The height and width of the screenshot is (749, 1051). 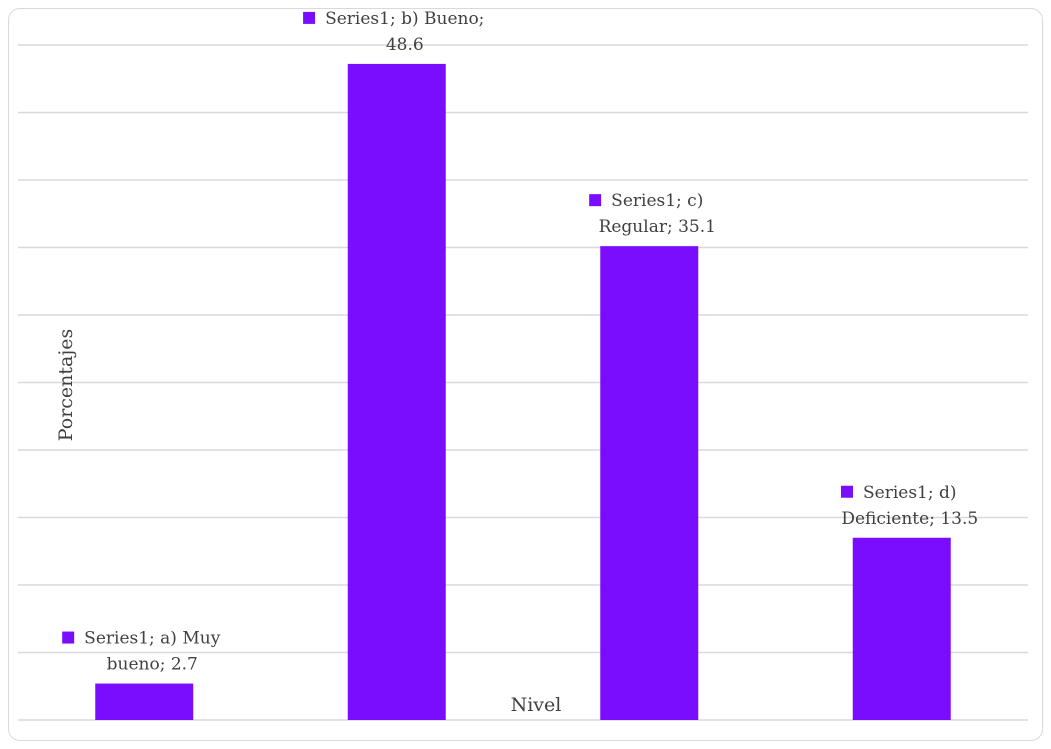 What do you see at coordinates (404, 19) in the screenshot?
I see `data-label-text: Series1; b) Bueno;` at bounding box center [404, 19].